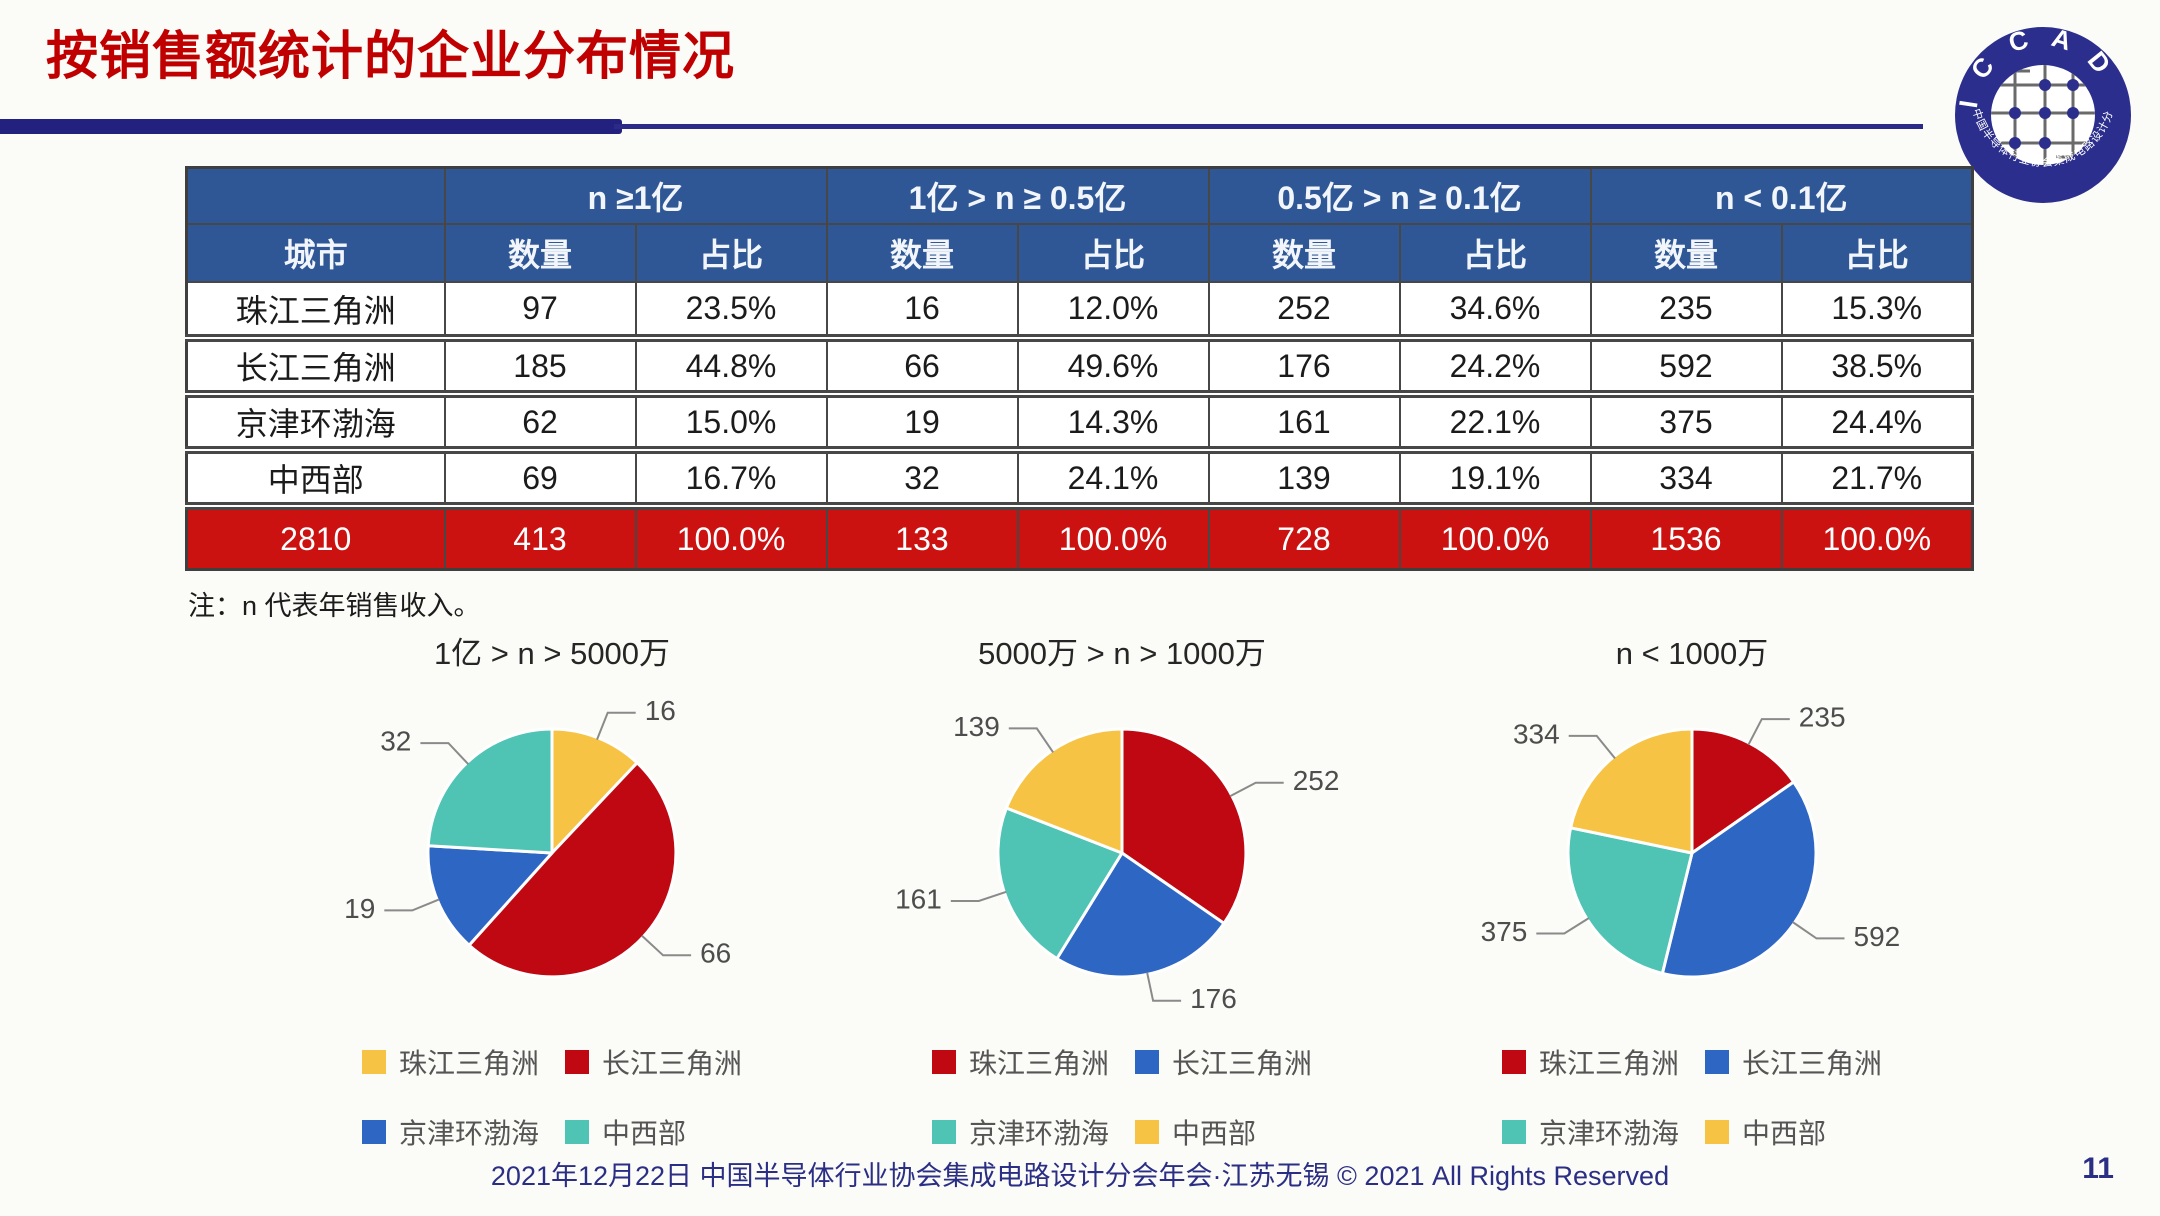 The image size is (2160, 1216). What do you see at coordinates (1877, 253) in the screenshot?
I see `share-header: 占比` at bounding box center [1877, 253].